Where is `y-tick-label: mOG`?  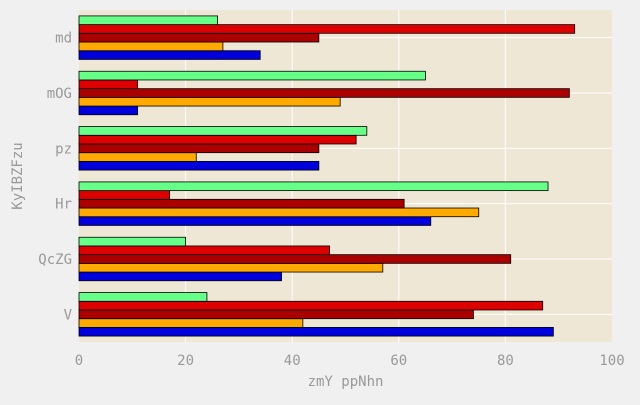 y-tick-label: mOG is located at coordinates (59, 94).